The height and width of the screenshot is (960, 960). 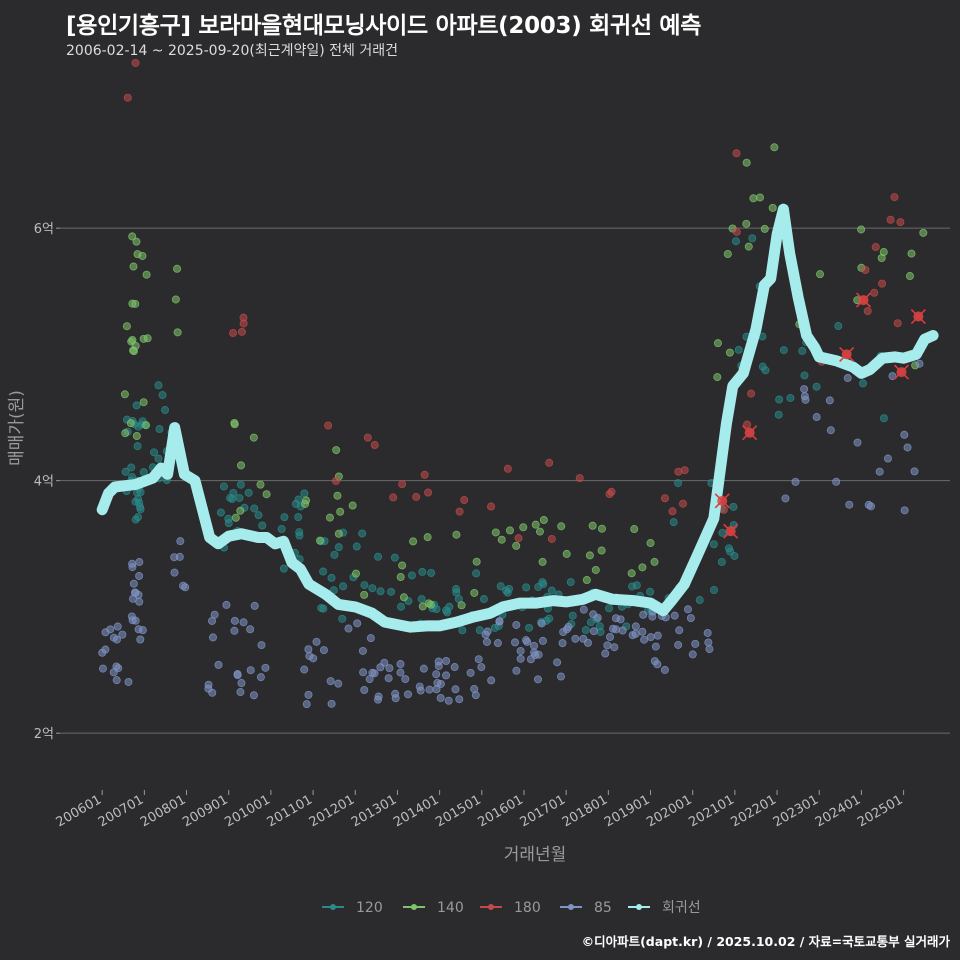 I want to click on x-tick-label: 201501, so click(x=458, y=811).